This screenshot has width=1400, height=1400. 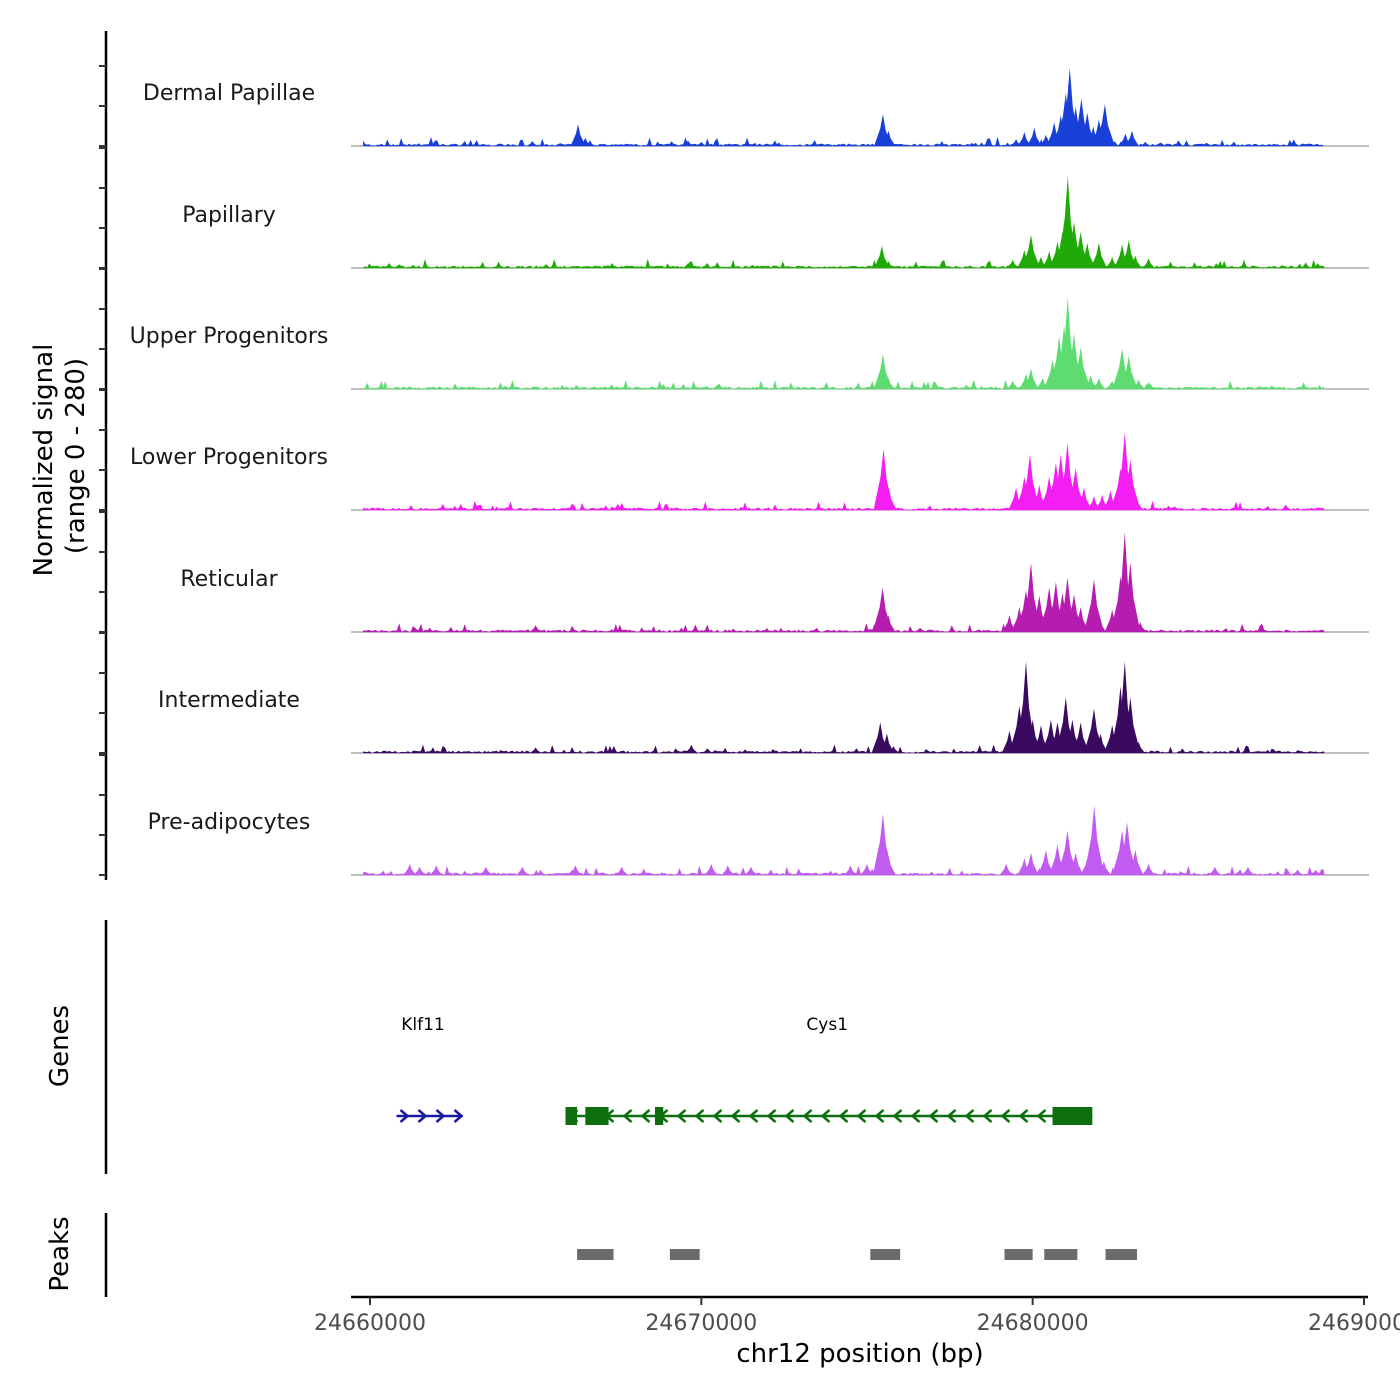 What do you see at coordinates (44, 460) in the screenshot?
I see `y-axis-title: Normalized signal` at bounding box center [44, 460].